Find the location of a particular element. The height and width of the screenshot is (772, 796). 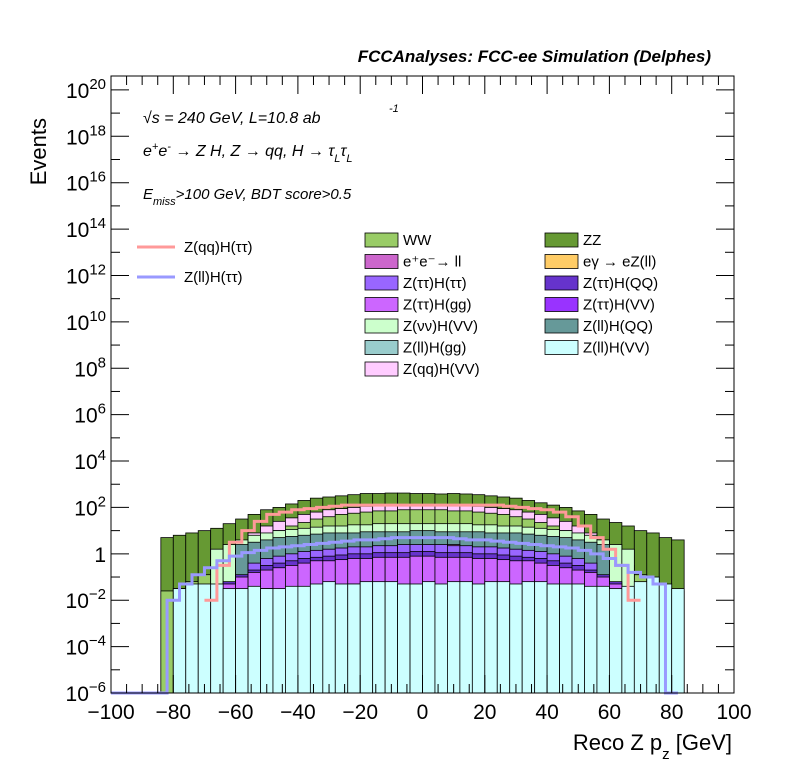

signal-line-z-ll-h- is located at coordinates (394, 615).